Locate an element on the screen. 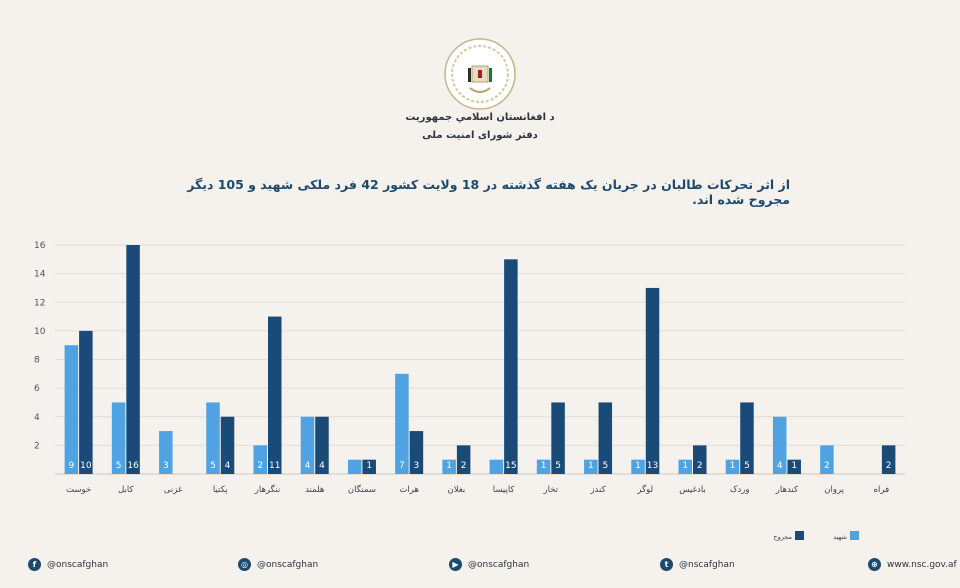  bar-value-label: 10 is located at coordinates (86, 466).